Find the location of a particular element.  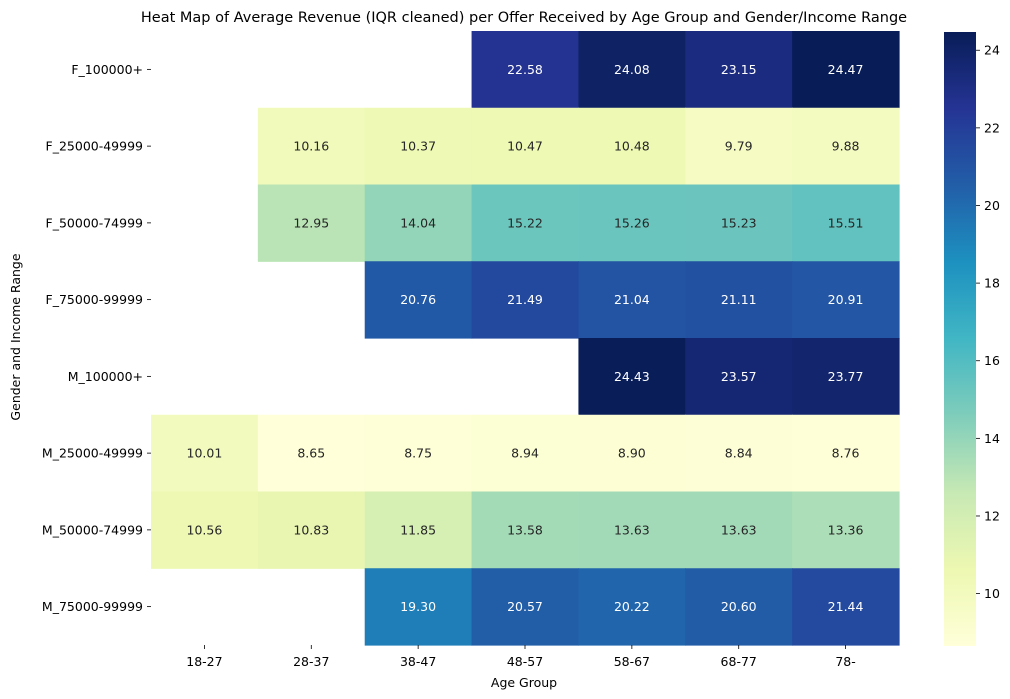

cell-value-label: 10.56 is located at coordinates (205, 529).